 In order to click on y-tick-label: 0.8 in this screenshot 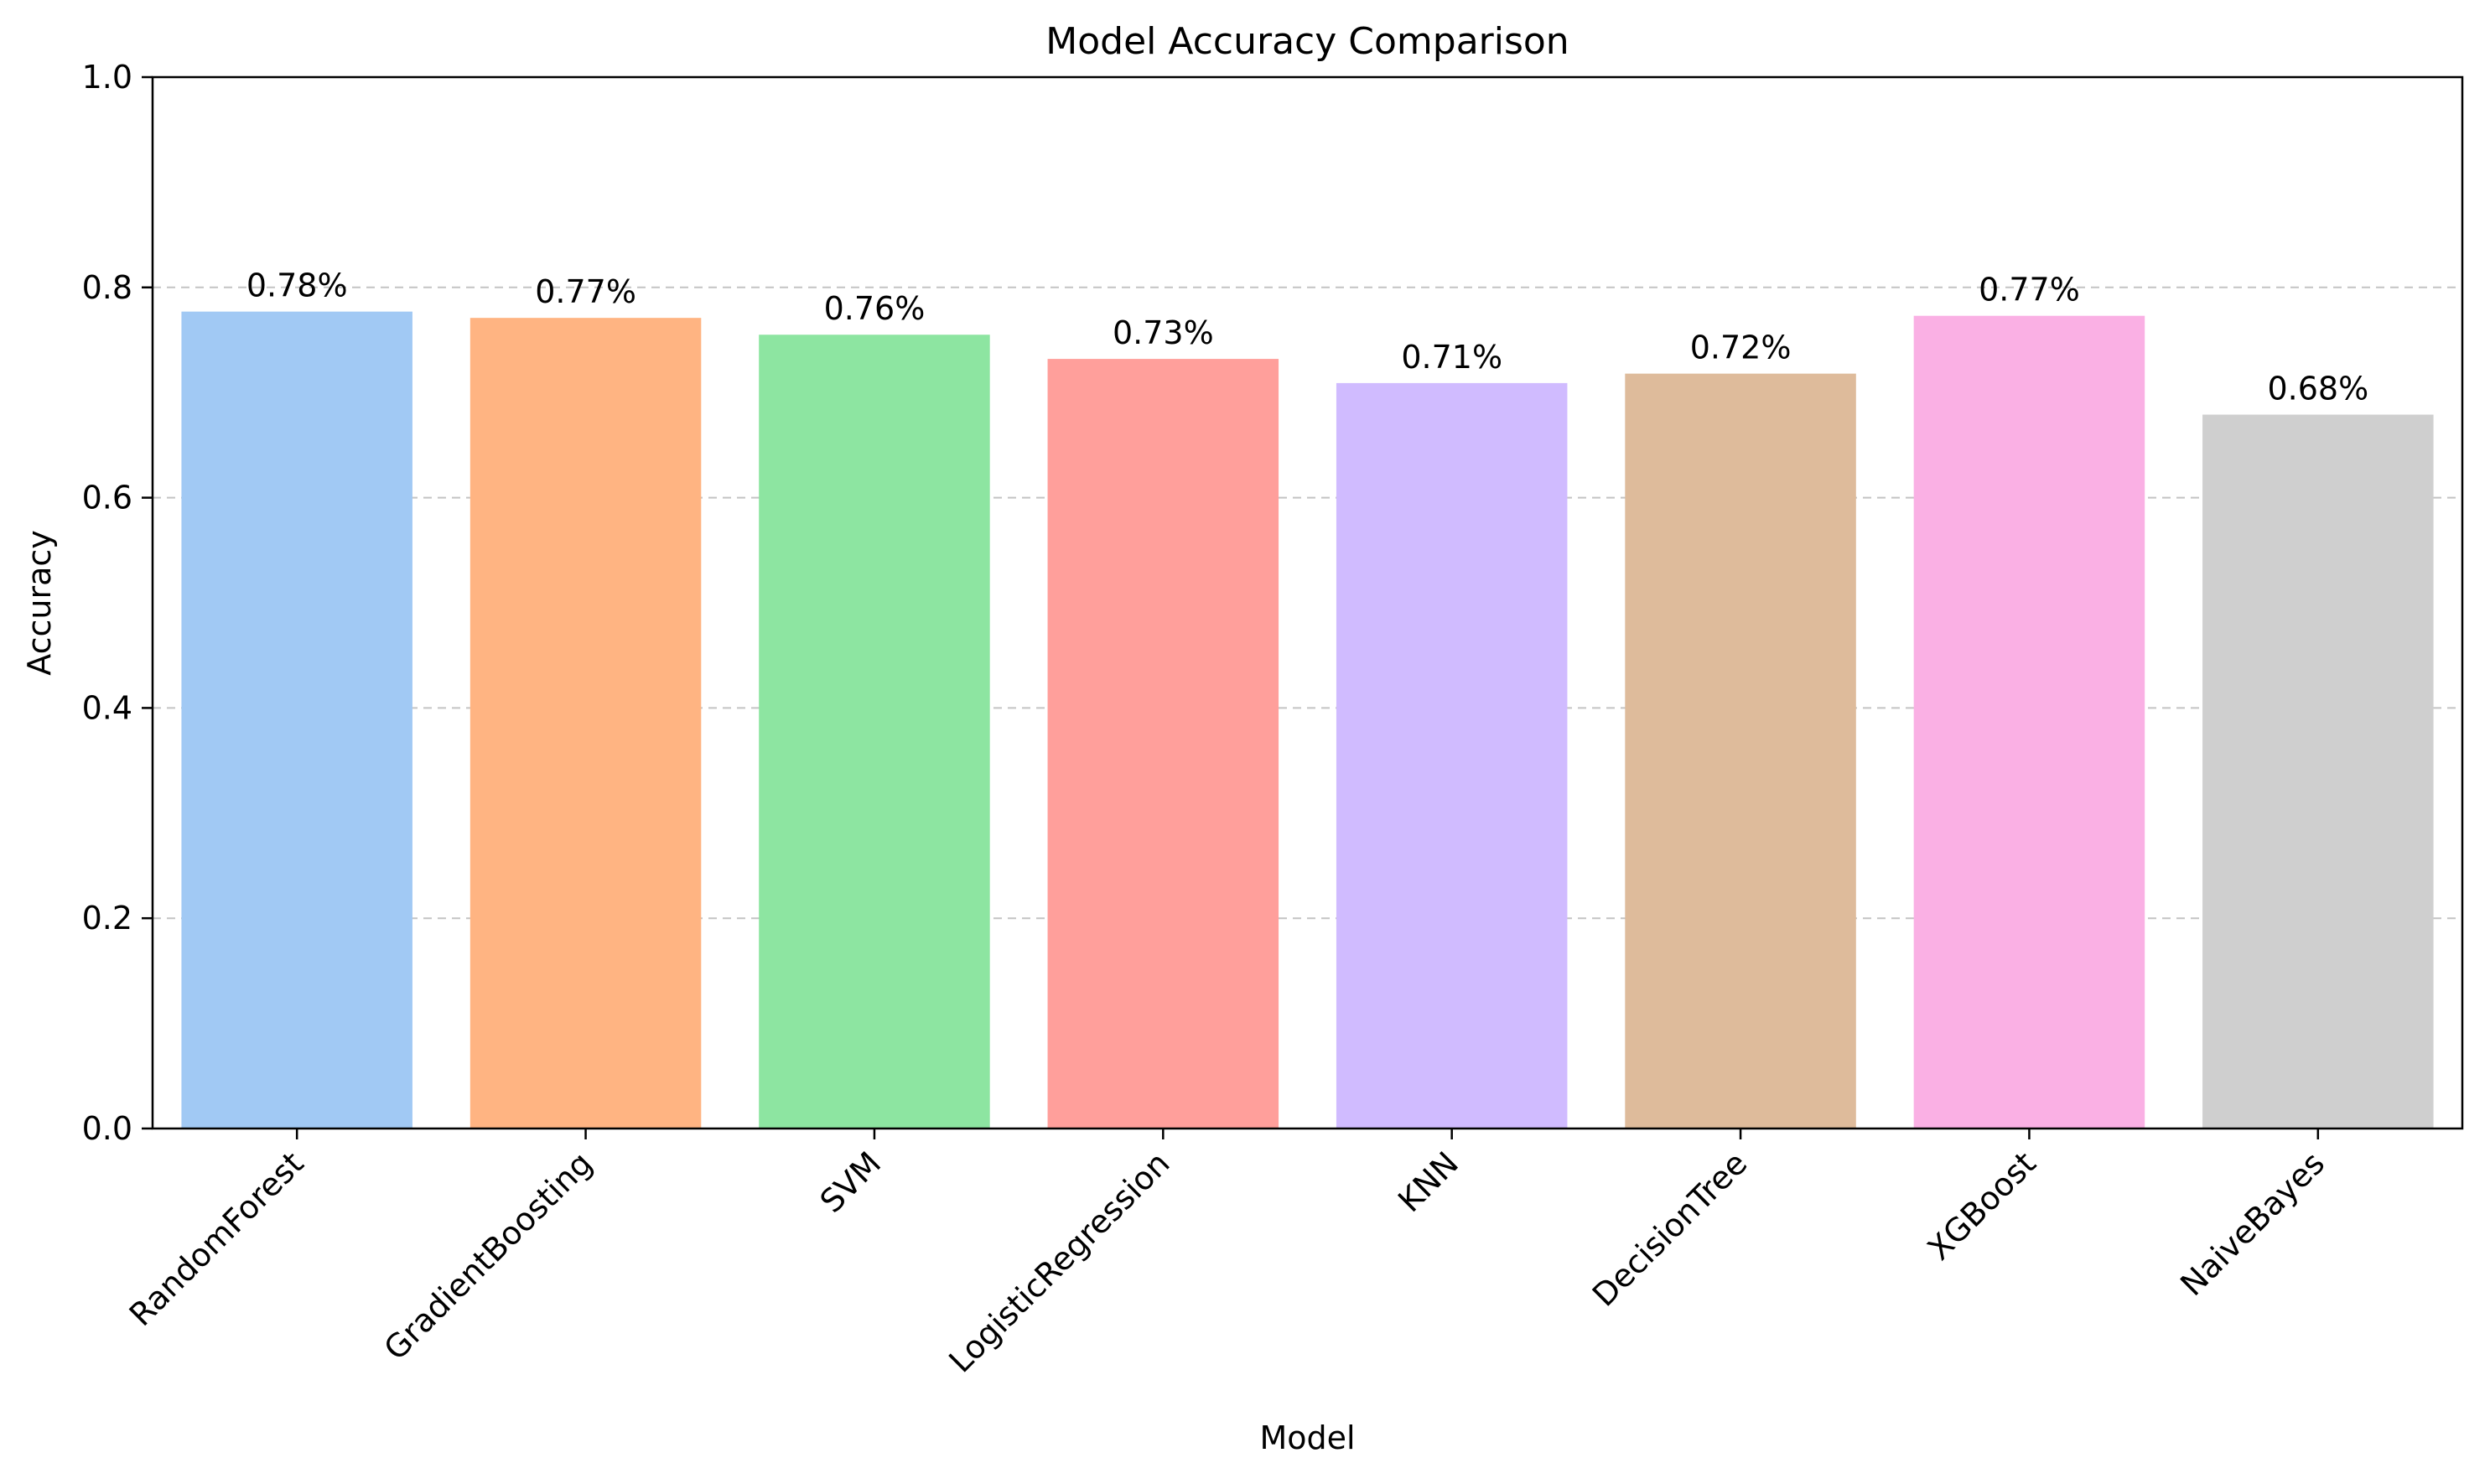, I will do `click(107, 287)`.